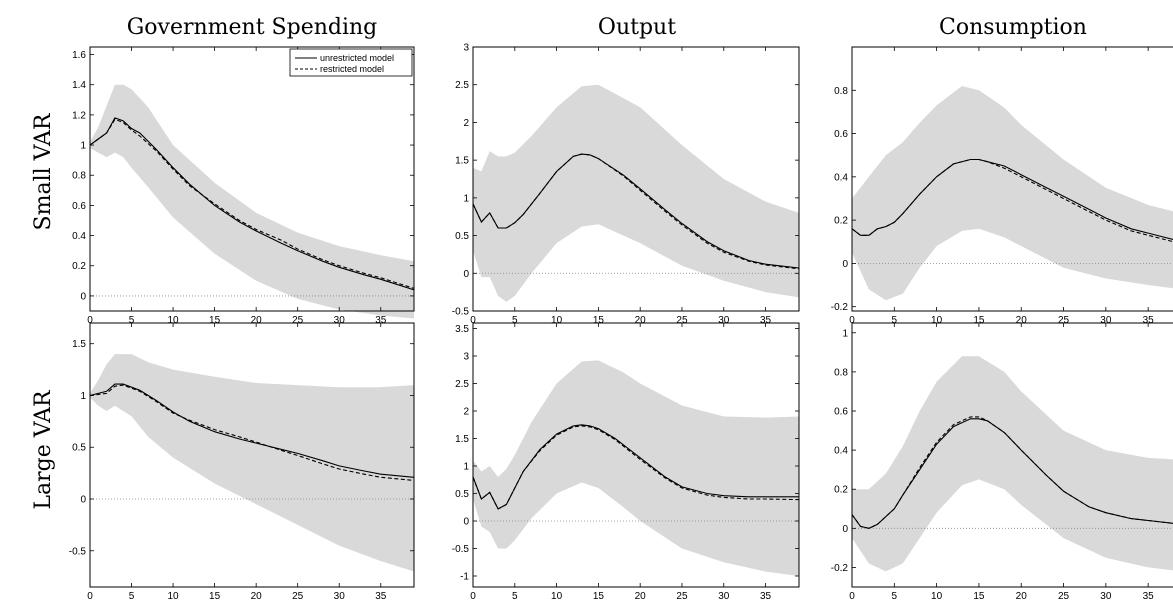 Image resolution: width=1173 pixels, height=605 pixels. Describe the element at coordinates (637, 27) in the screenshot. I see `column-title-output: Output` at that location.